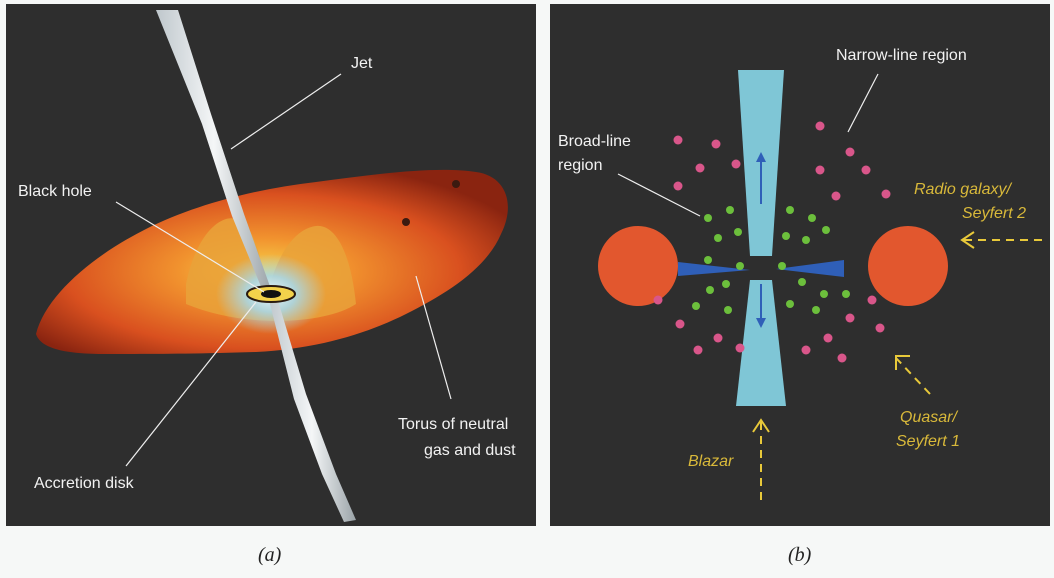 This screenshot has width=1054, height=578. I want to click on torus-right, so click(908, 266).